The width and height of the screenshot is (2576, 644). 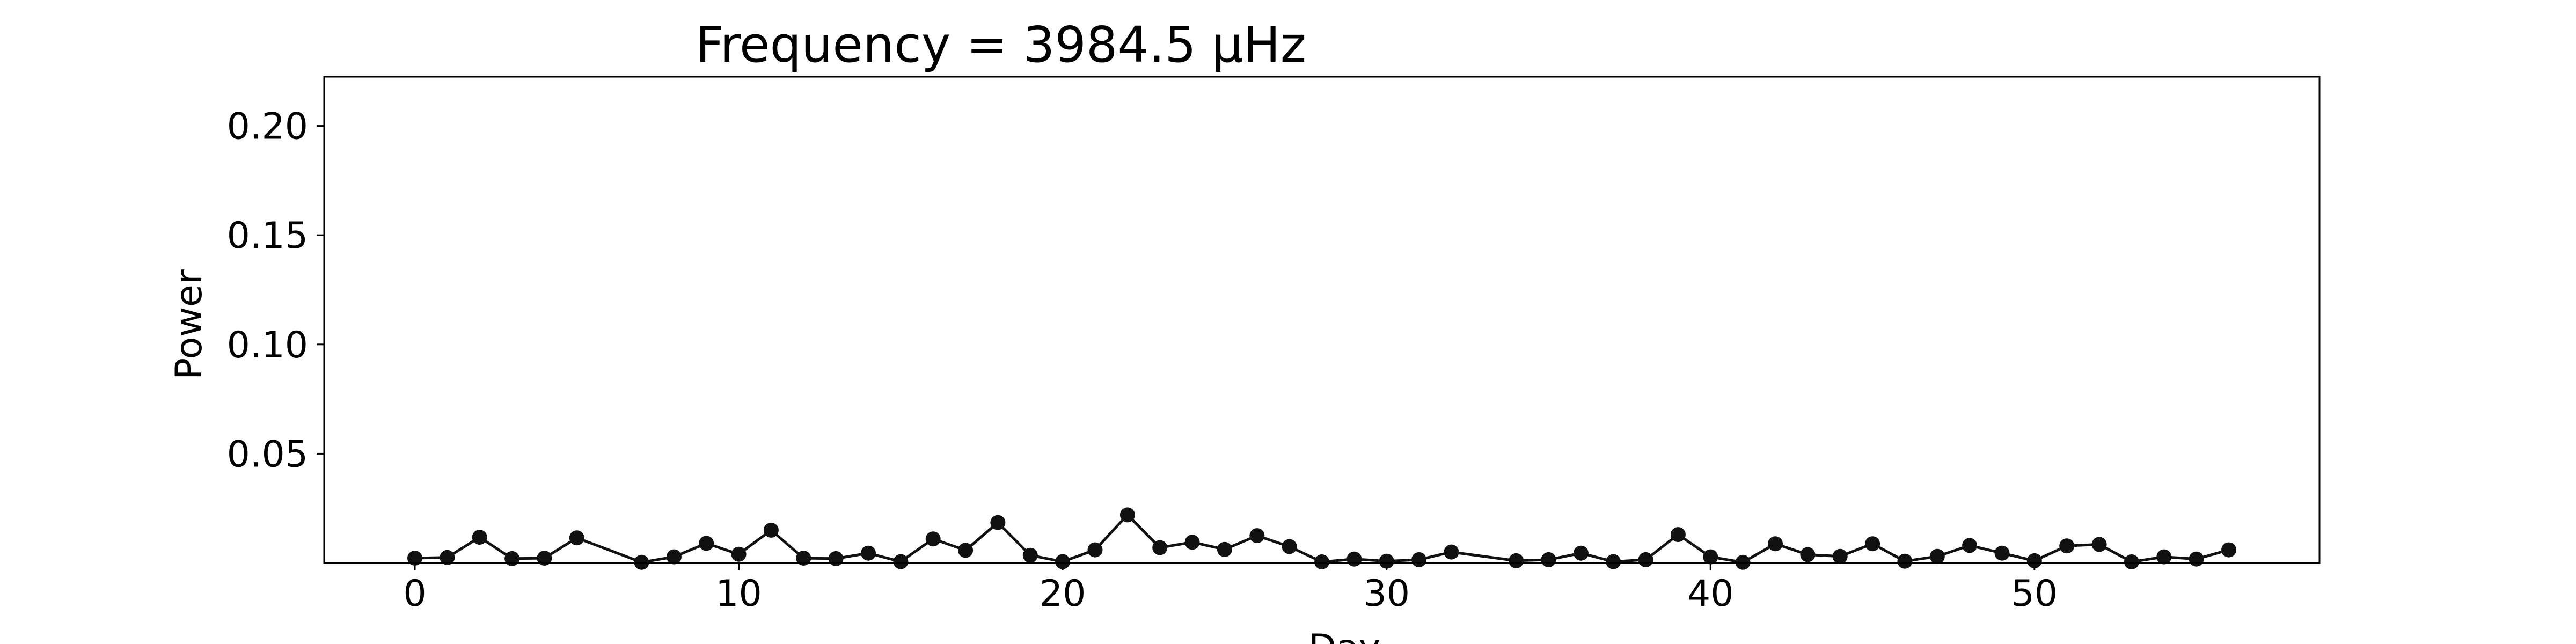 What do you see at coordinates (1344, 635) in the screenshot?
I see `x-axis-title: Day` at bounding box center [1344, 635].